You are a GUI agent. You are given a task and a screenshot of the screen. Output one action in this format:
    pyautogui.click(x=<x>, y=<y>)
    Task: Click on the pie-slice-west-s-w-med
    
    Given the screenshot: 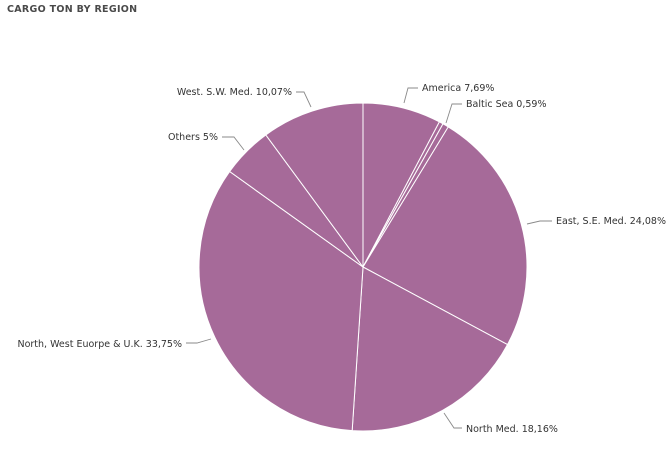 What is the action you would take?
    pyautogui.click(x=314, y=185)
    